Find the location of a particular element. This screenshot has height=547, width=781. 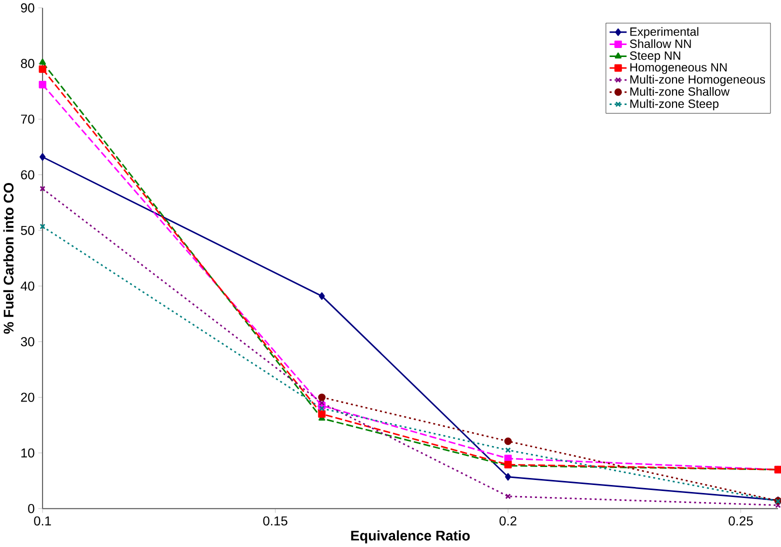

legend-label: Multi-zone Shallow is located at coordinates (680, 91).